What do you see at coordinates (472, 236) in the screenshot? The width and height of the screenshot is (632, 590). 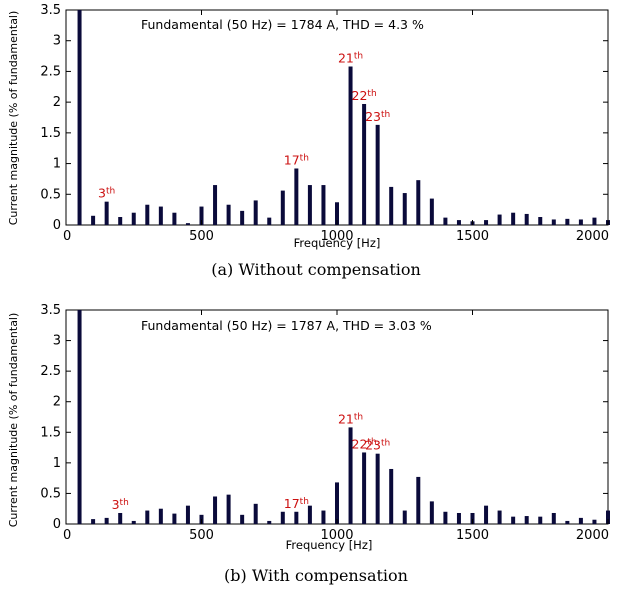 I see `x-tick-label: 1500` at bounding box center [472, 236].